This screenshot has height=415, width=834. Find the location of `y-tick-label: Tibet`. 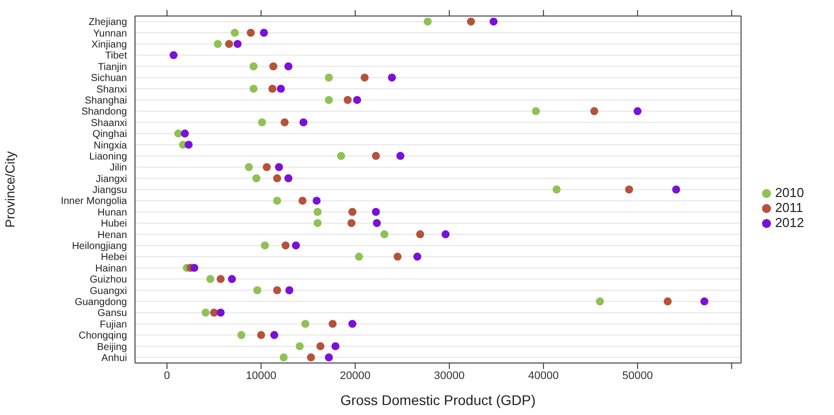

y-tick-label: Tibet is located at coordinates (116, 56).